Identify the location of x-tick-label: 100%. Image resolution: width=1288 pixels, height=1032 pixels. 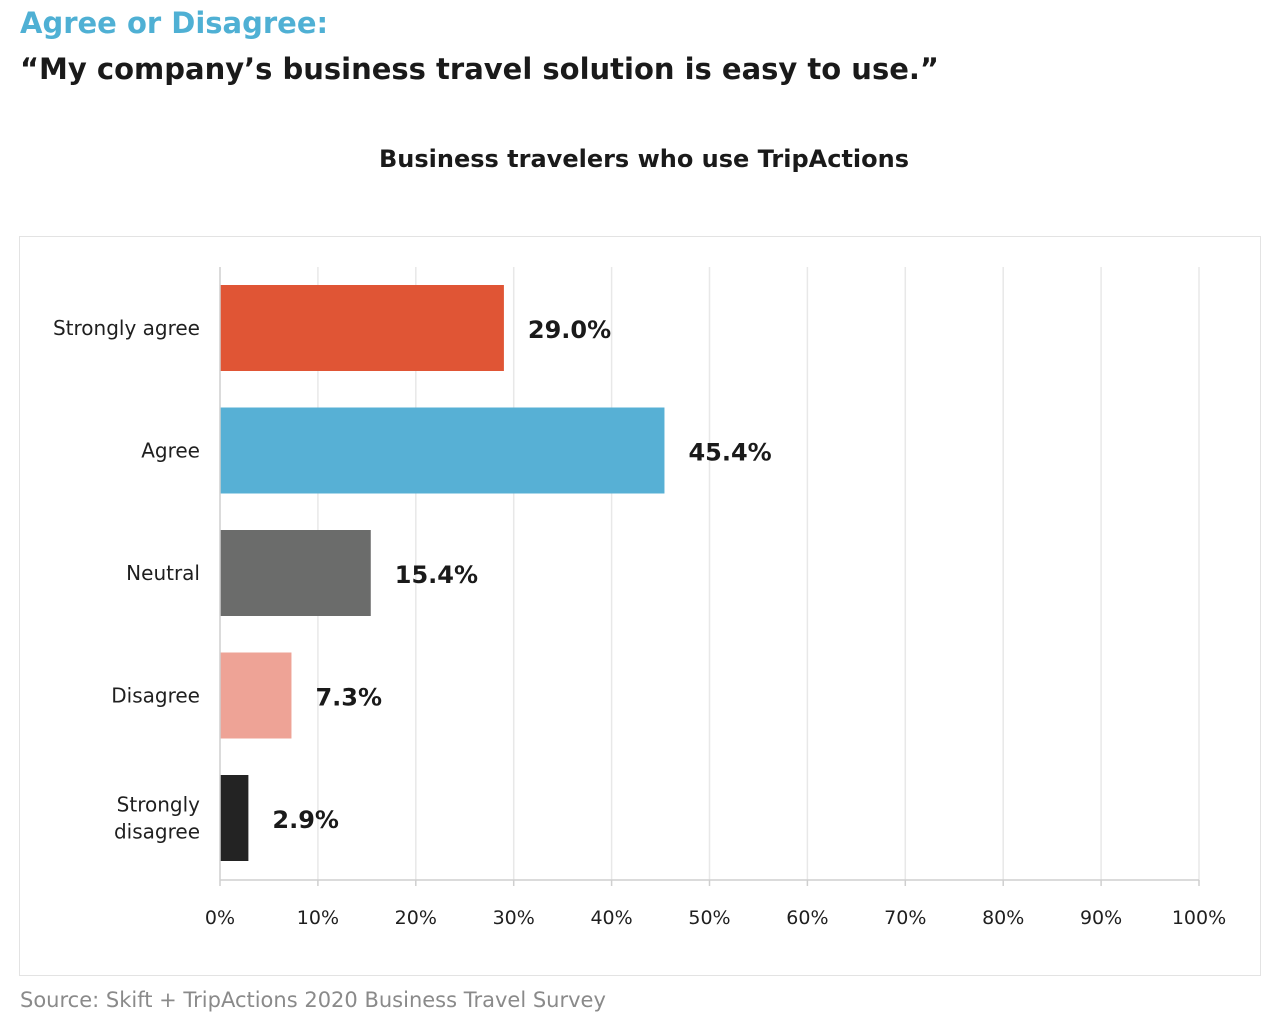
(1199, 918).